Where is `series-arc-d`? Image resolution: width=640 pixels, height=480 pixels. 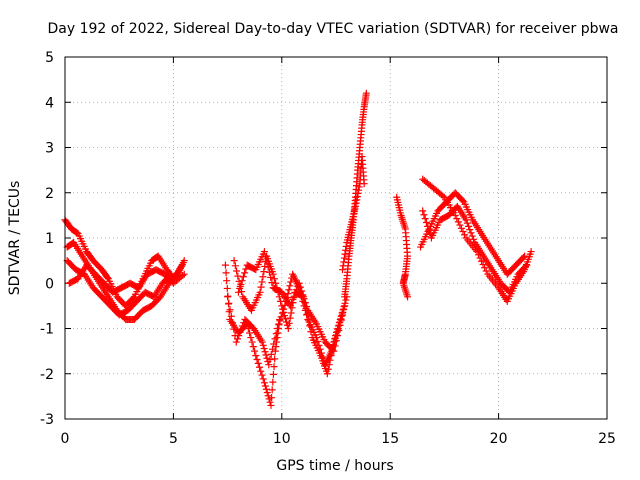 series-arc-d is located at coordinates (119, 288).